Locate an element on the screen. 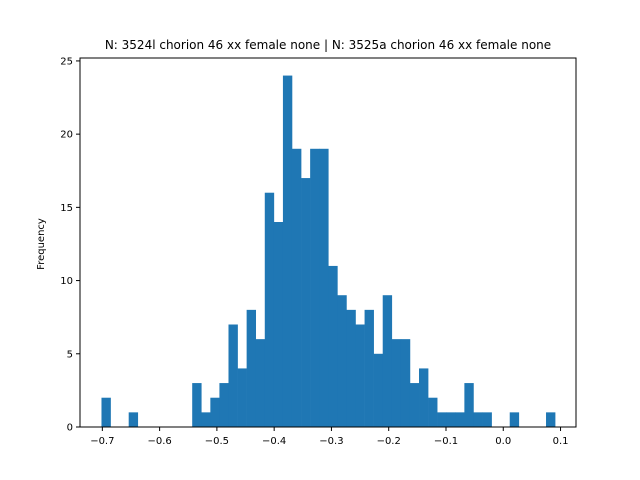  x-tick-label: −0.6 is located at coordinates (159, 441).